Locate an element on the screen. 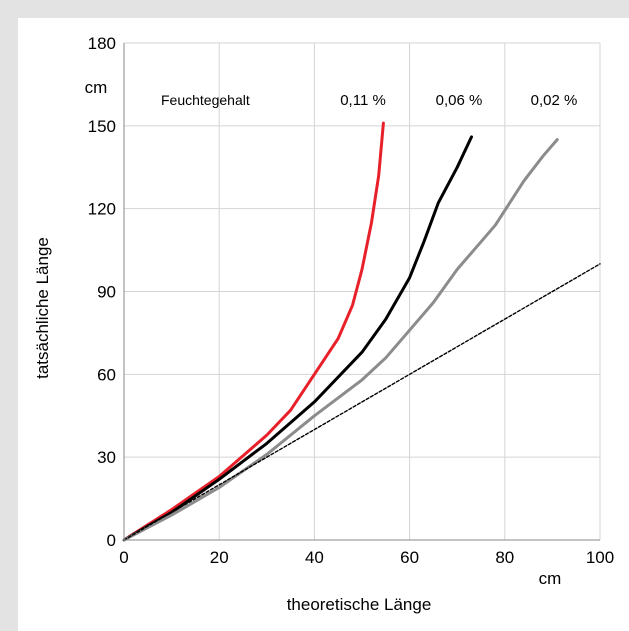 This screenshot has height=631, width=629. legend-label-002: 0,02 % is located at coordinates (554, 100).